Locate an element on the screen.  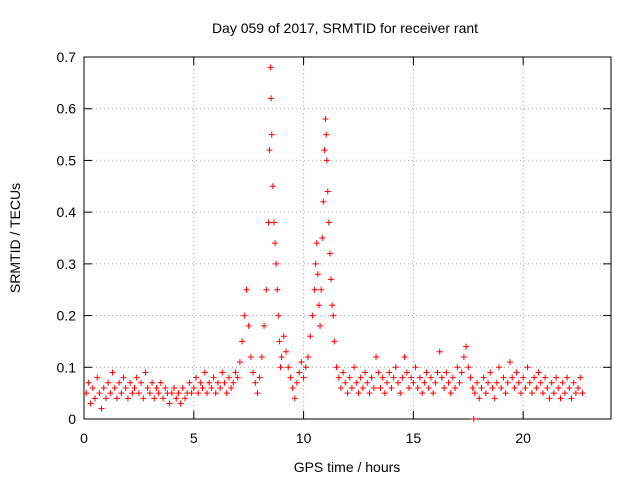
x-tick-label: 10 is located at coordinates (304, 438).